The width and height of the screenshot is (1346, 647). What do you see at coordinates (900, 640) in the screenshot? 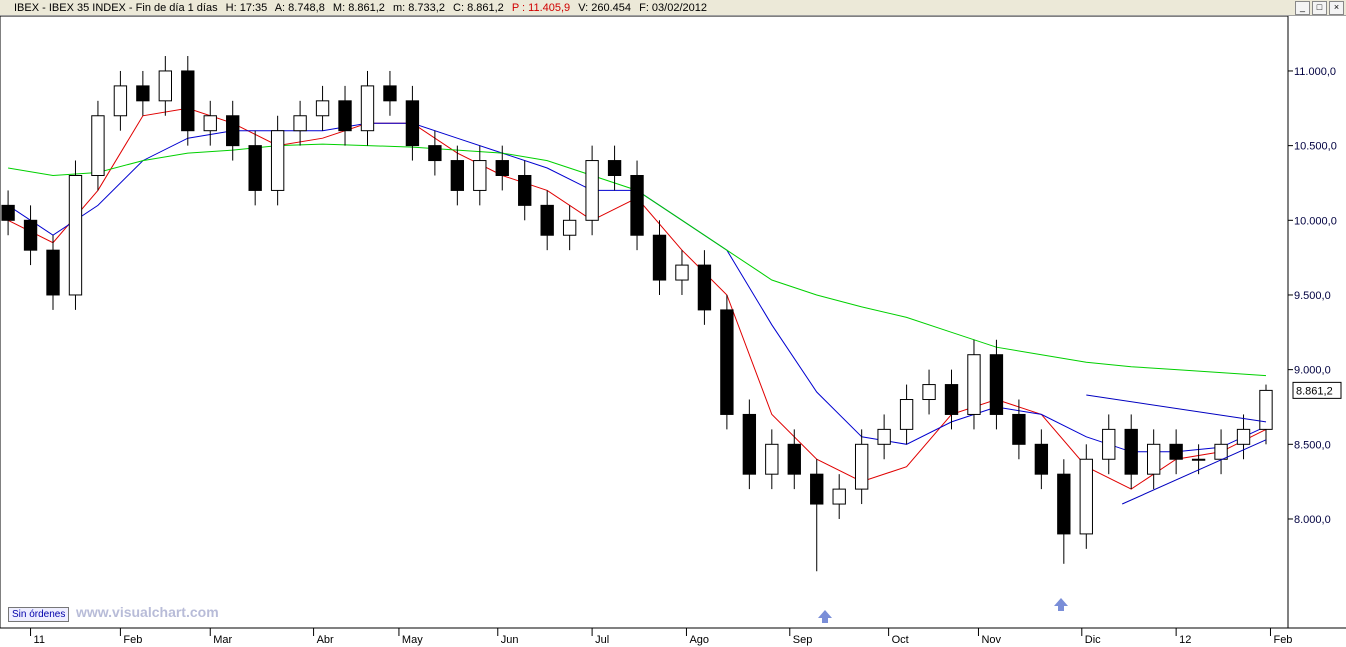
I see `x-tick-label: Oct` at bounding box center [900, 640].